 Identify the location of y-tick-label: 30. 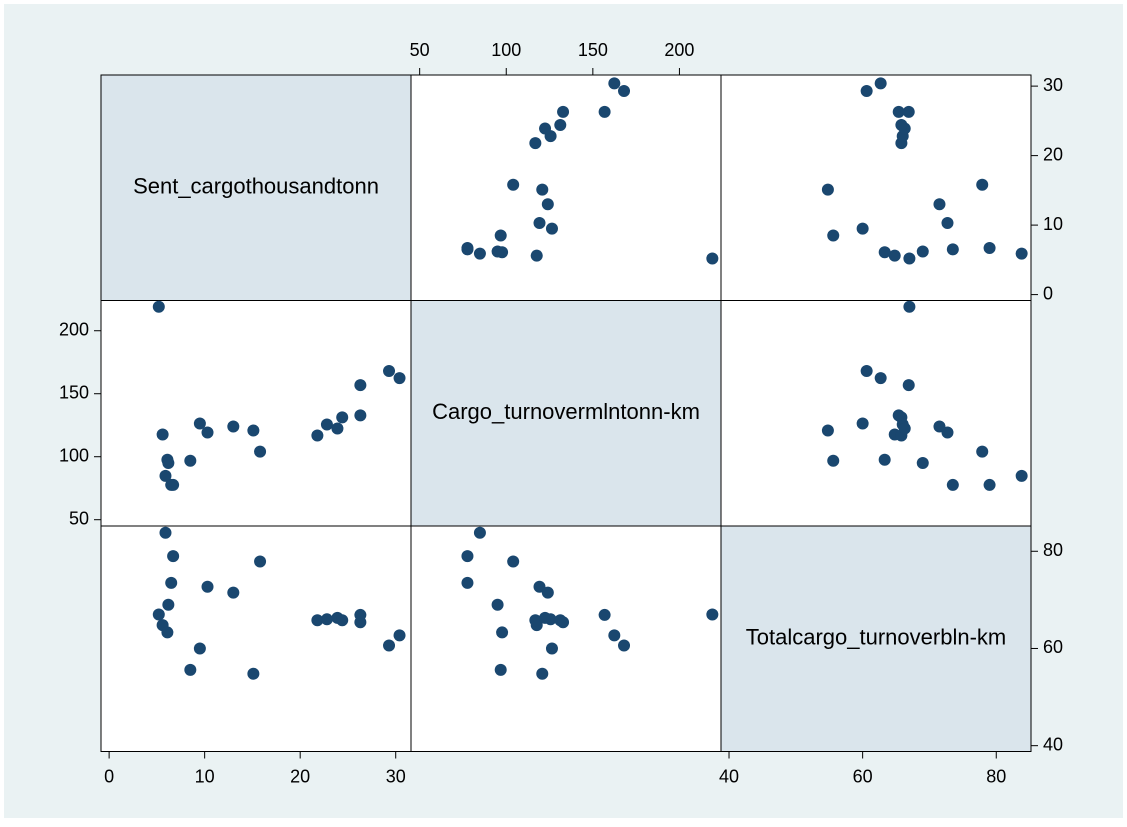
(1053, 85).